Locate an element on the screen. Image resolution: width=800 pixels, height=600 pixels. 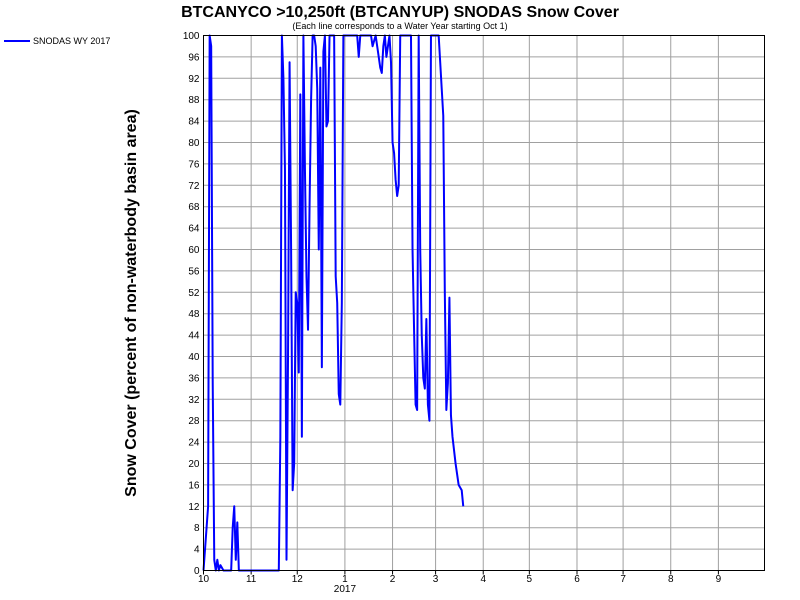
y-tick-label: 52 is located at coordinates (194, 293).